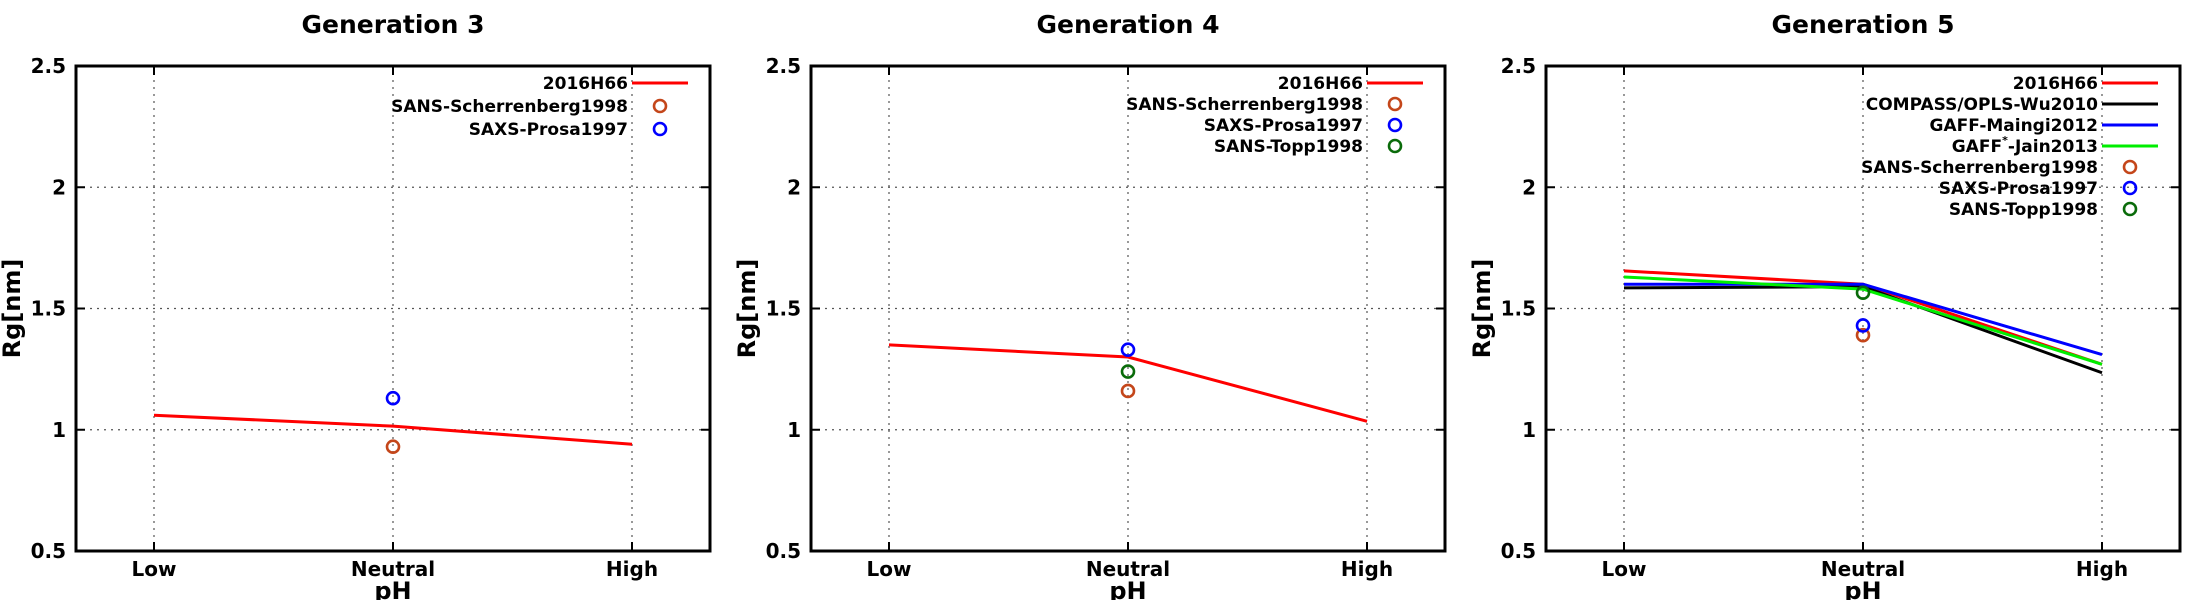 The image size is (2200, 600). Describe the element at coordinates (2014, 126) in the screenshot. I see `legend-label: GAFF-Maingi2012` at that location.